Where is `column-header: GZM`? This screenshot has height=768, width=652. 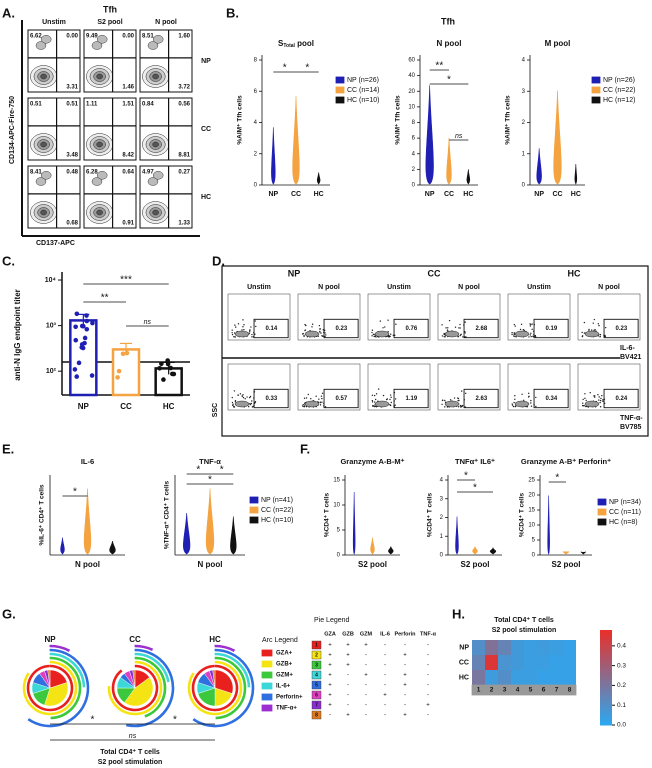 column-header: GZM is located at coordinates (366, 634).